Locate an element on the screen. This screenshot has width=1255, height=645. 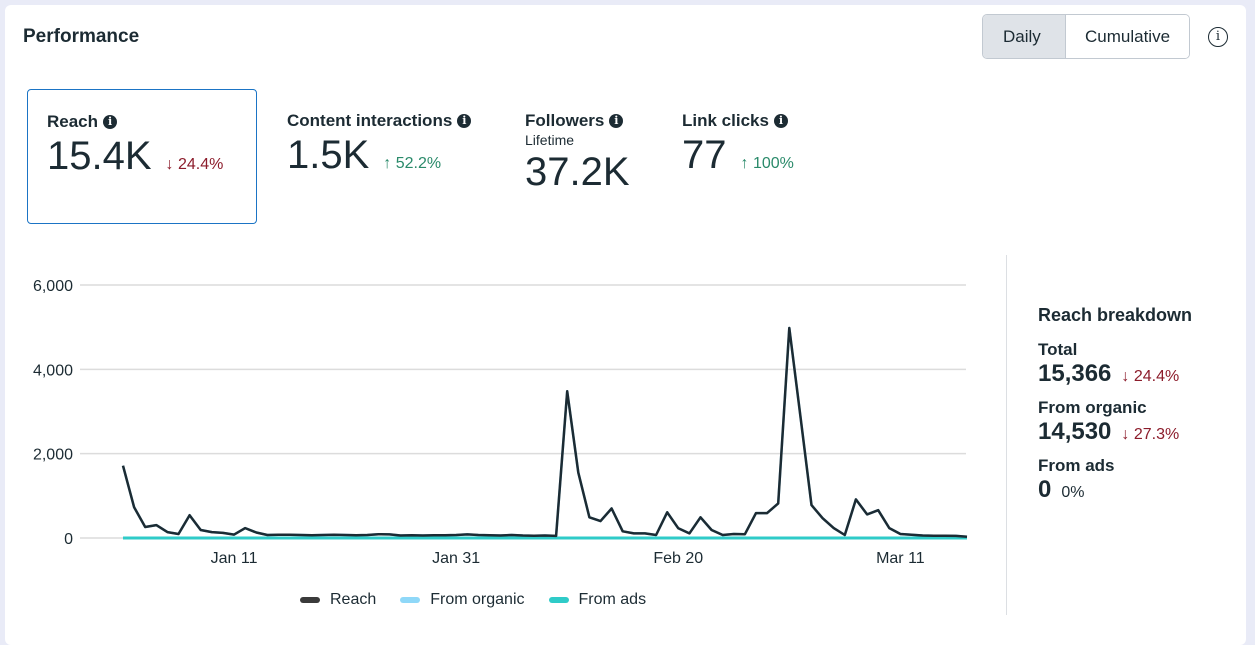
metric-label: Link clicks is located at coordinates (725, 120).